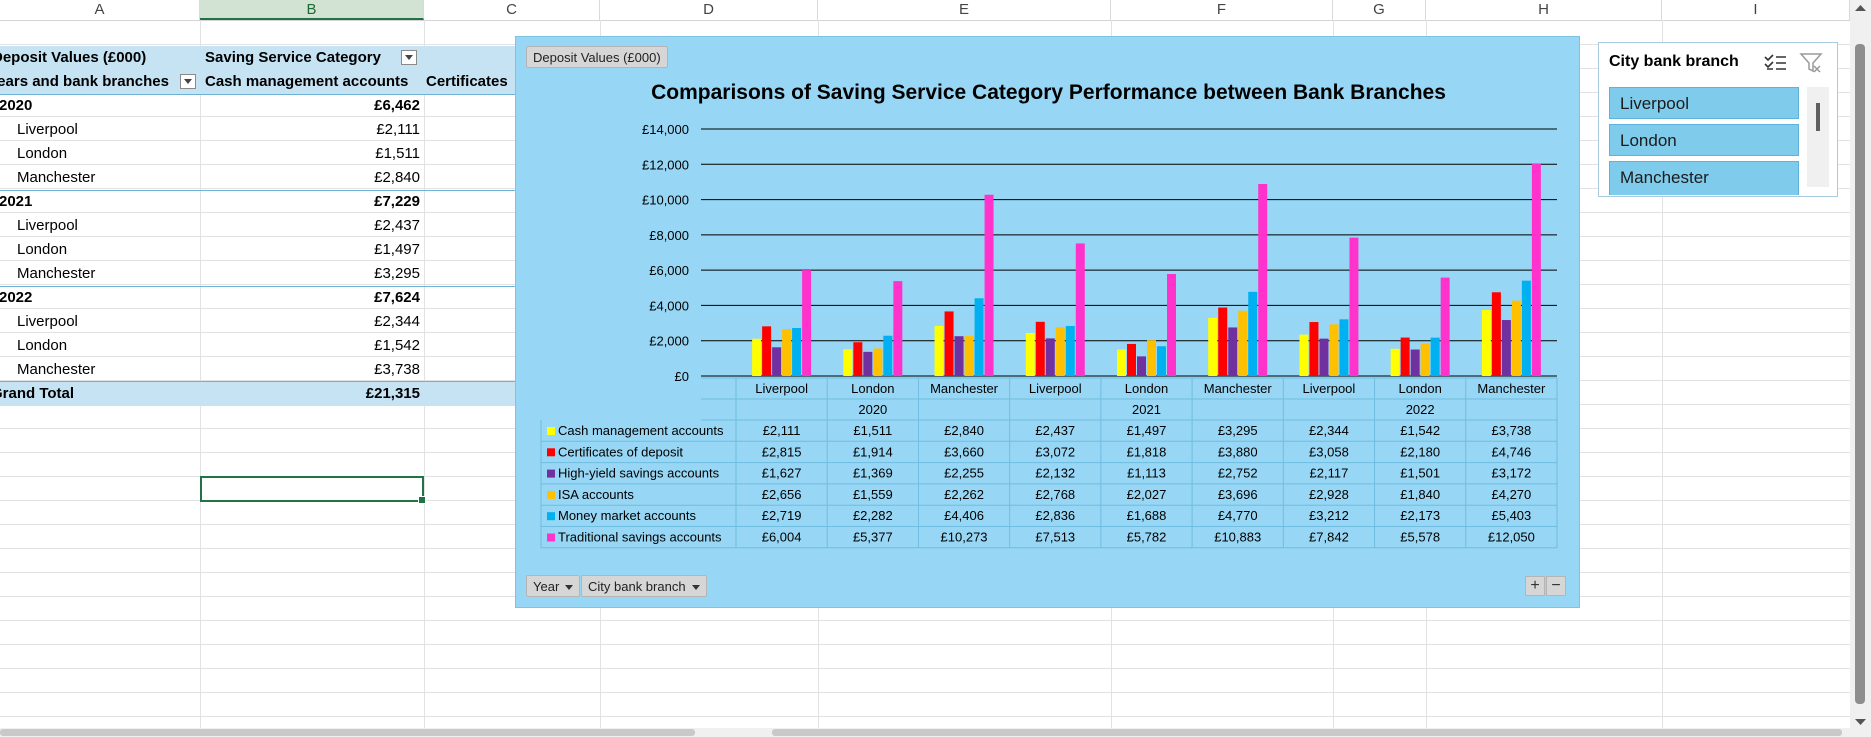 The width and height of the screenshot is (1871, 737). Describe the element at coordinates (1307, 732) in the screenshot. I see `horizontal-scroll-track` at that location.